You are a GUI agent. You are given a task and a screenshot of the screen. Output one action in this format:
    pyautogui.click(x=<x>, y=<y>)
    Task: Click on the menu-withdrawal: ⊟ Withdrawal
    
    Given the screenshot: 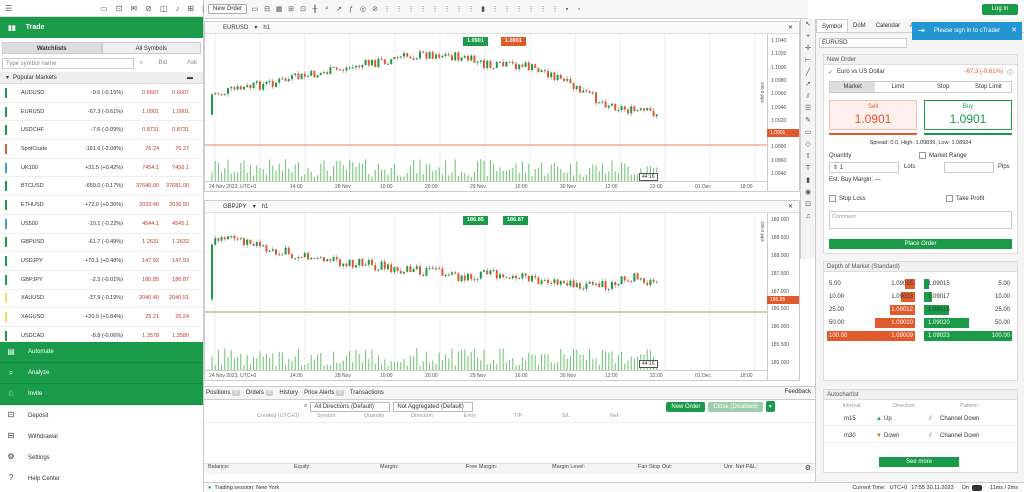 What is the action you would take?
    pyautogui.click(x=101, y=436)
    